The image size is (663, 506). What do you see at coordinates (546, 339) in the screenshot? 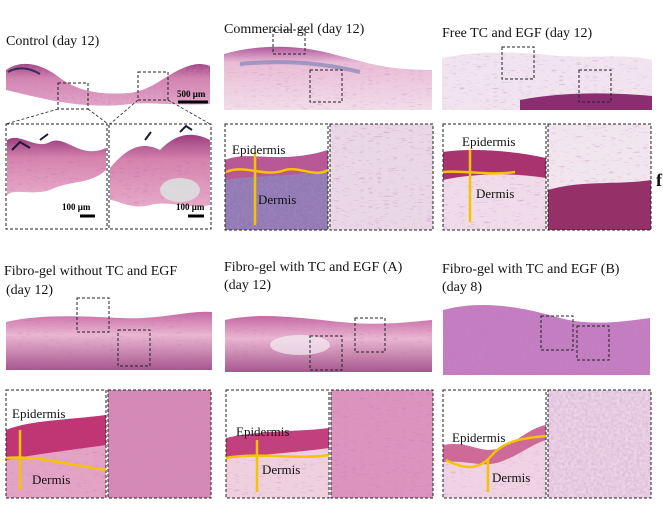
I see `fibro-b-main-strip` at bounding box center [546, 339].